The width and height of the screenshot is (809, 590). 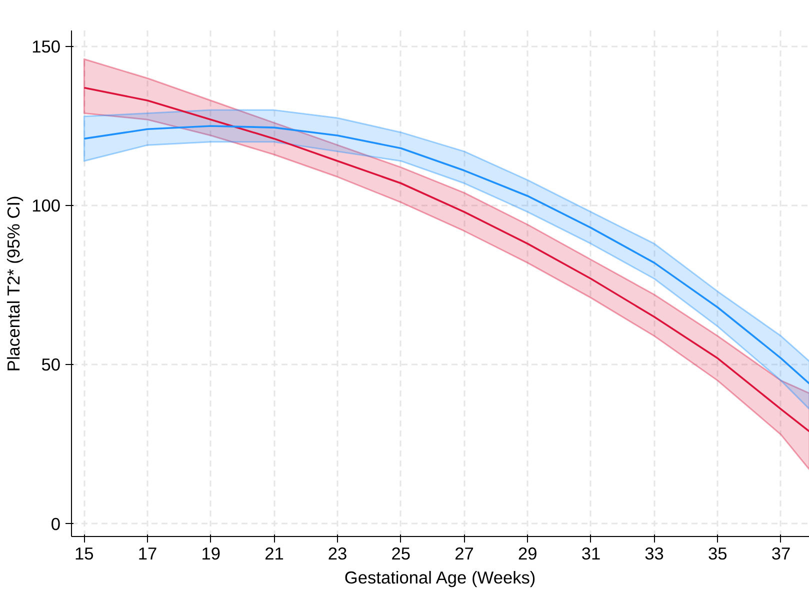 What do you see at coordinates (46, 46) in the screenshot?
I see `y-tick-label: 150` at bounding box center [46, 46].